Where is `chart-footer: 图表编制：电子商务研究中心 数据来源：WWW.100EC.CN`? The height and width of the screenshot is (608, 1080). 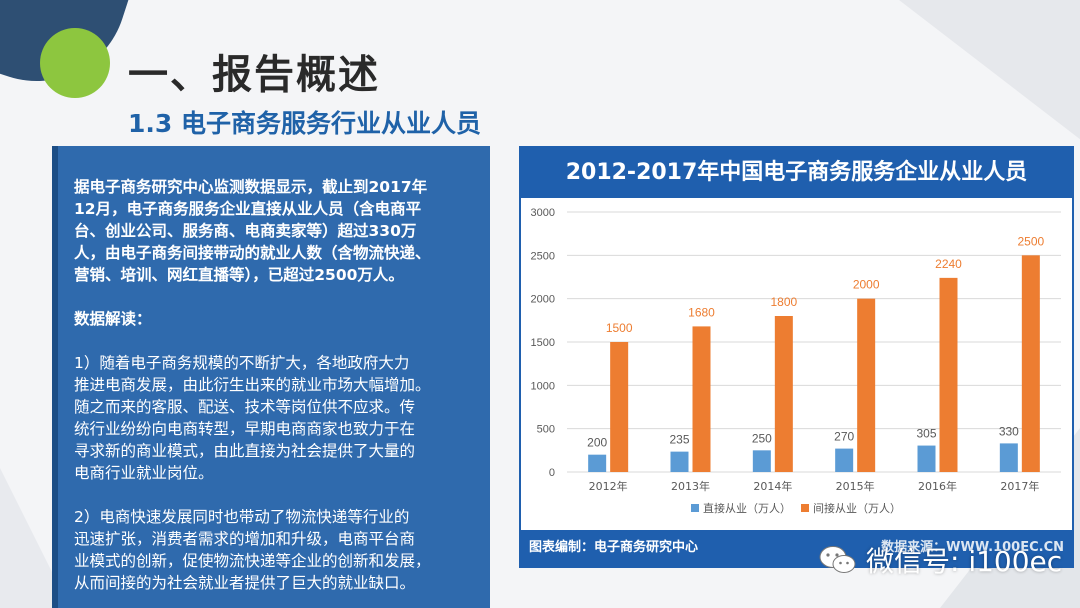
chart-footer: 图表编制：电子商务研究中心 数据来源：WWW.100EC.CN is located at coordinates (796, 548).